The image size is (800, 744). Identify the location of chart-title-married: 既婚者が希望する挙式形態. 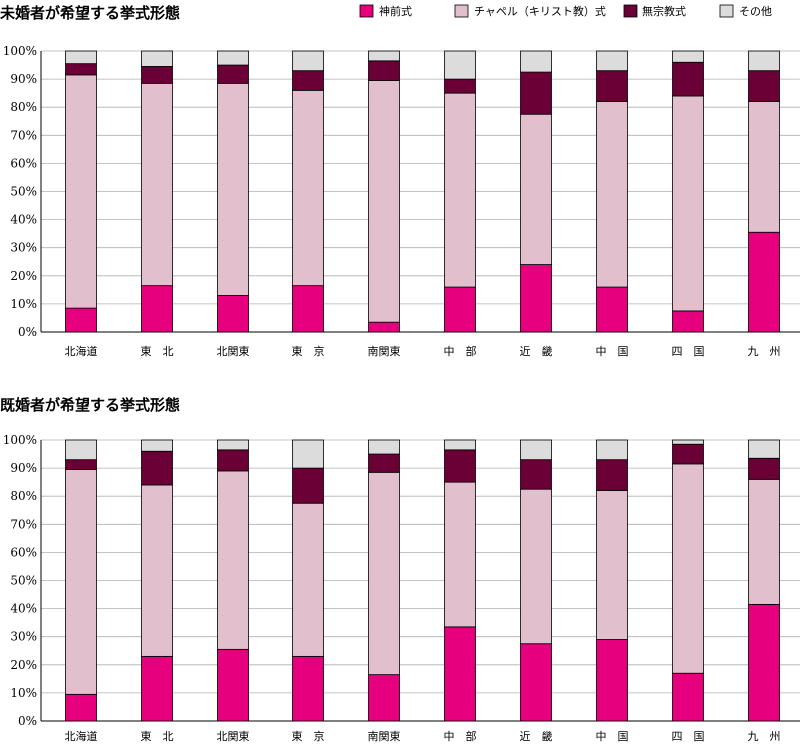
(90, 405).